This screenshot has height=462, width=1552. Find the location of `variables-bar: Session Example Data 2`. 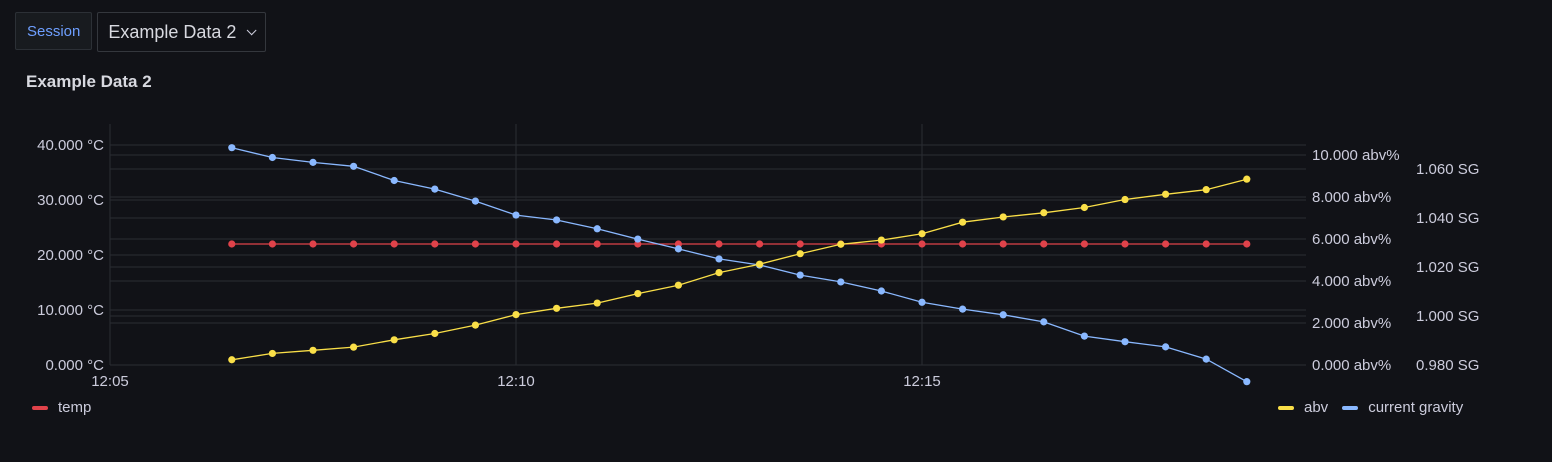

variables-bar: Session Example Data 2 is located at coordinates (141, 32).